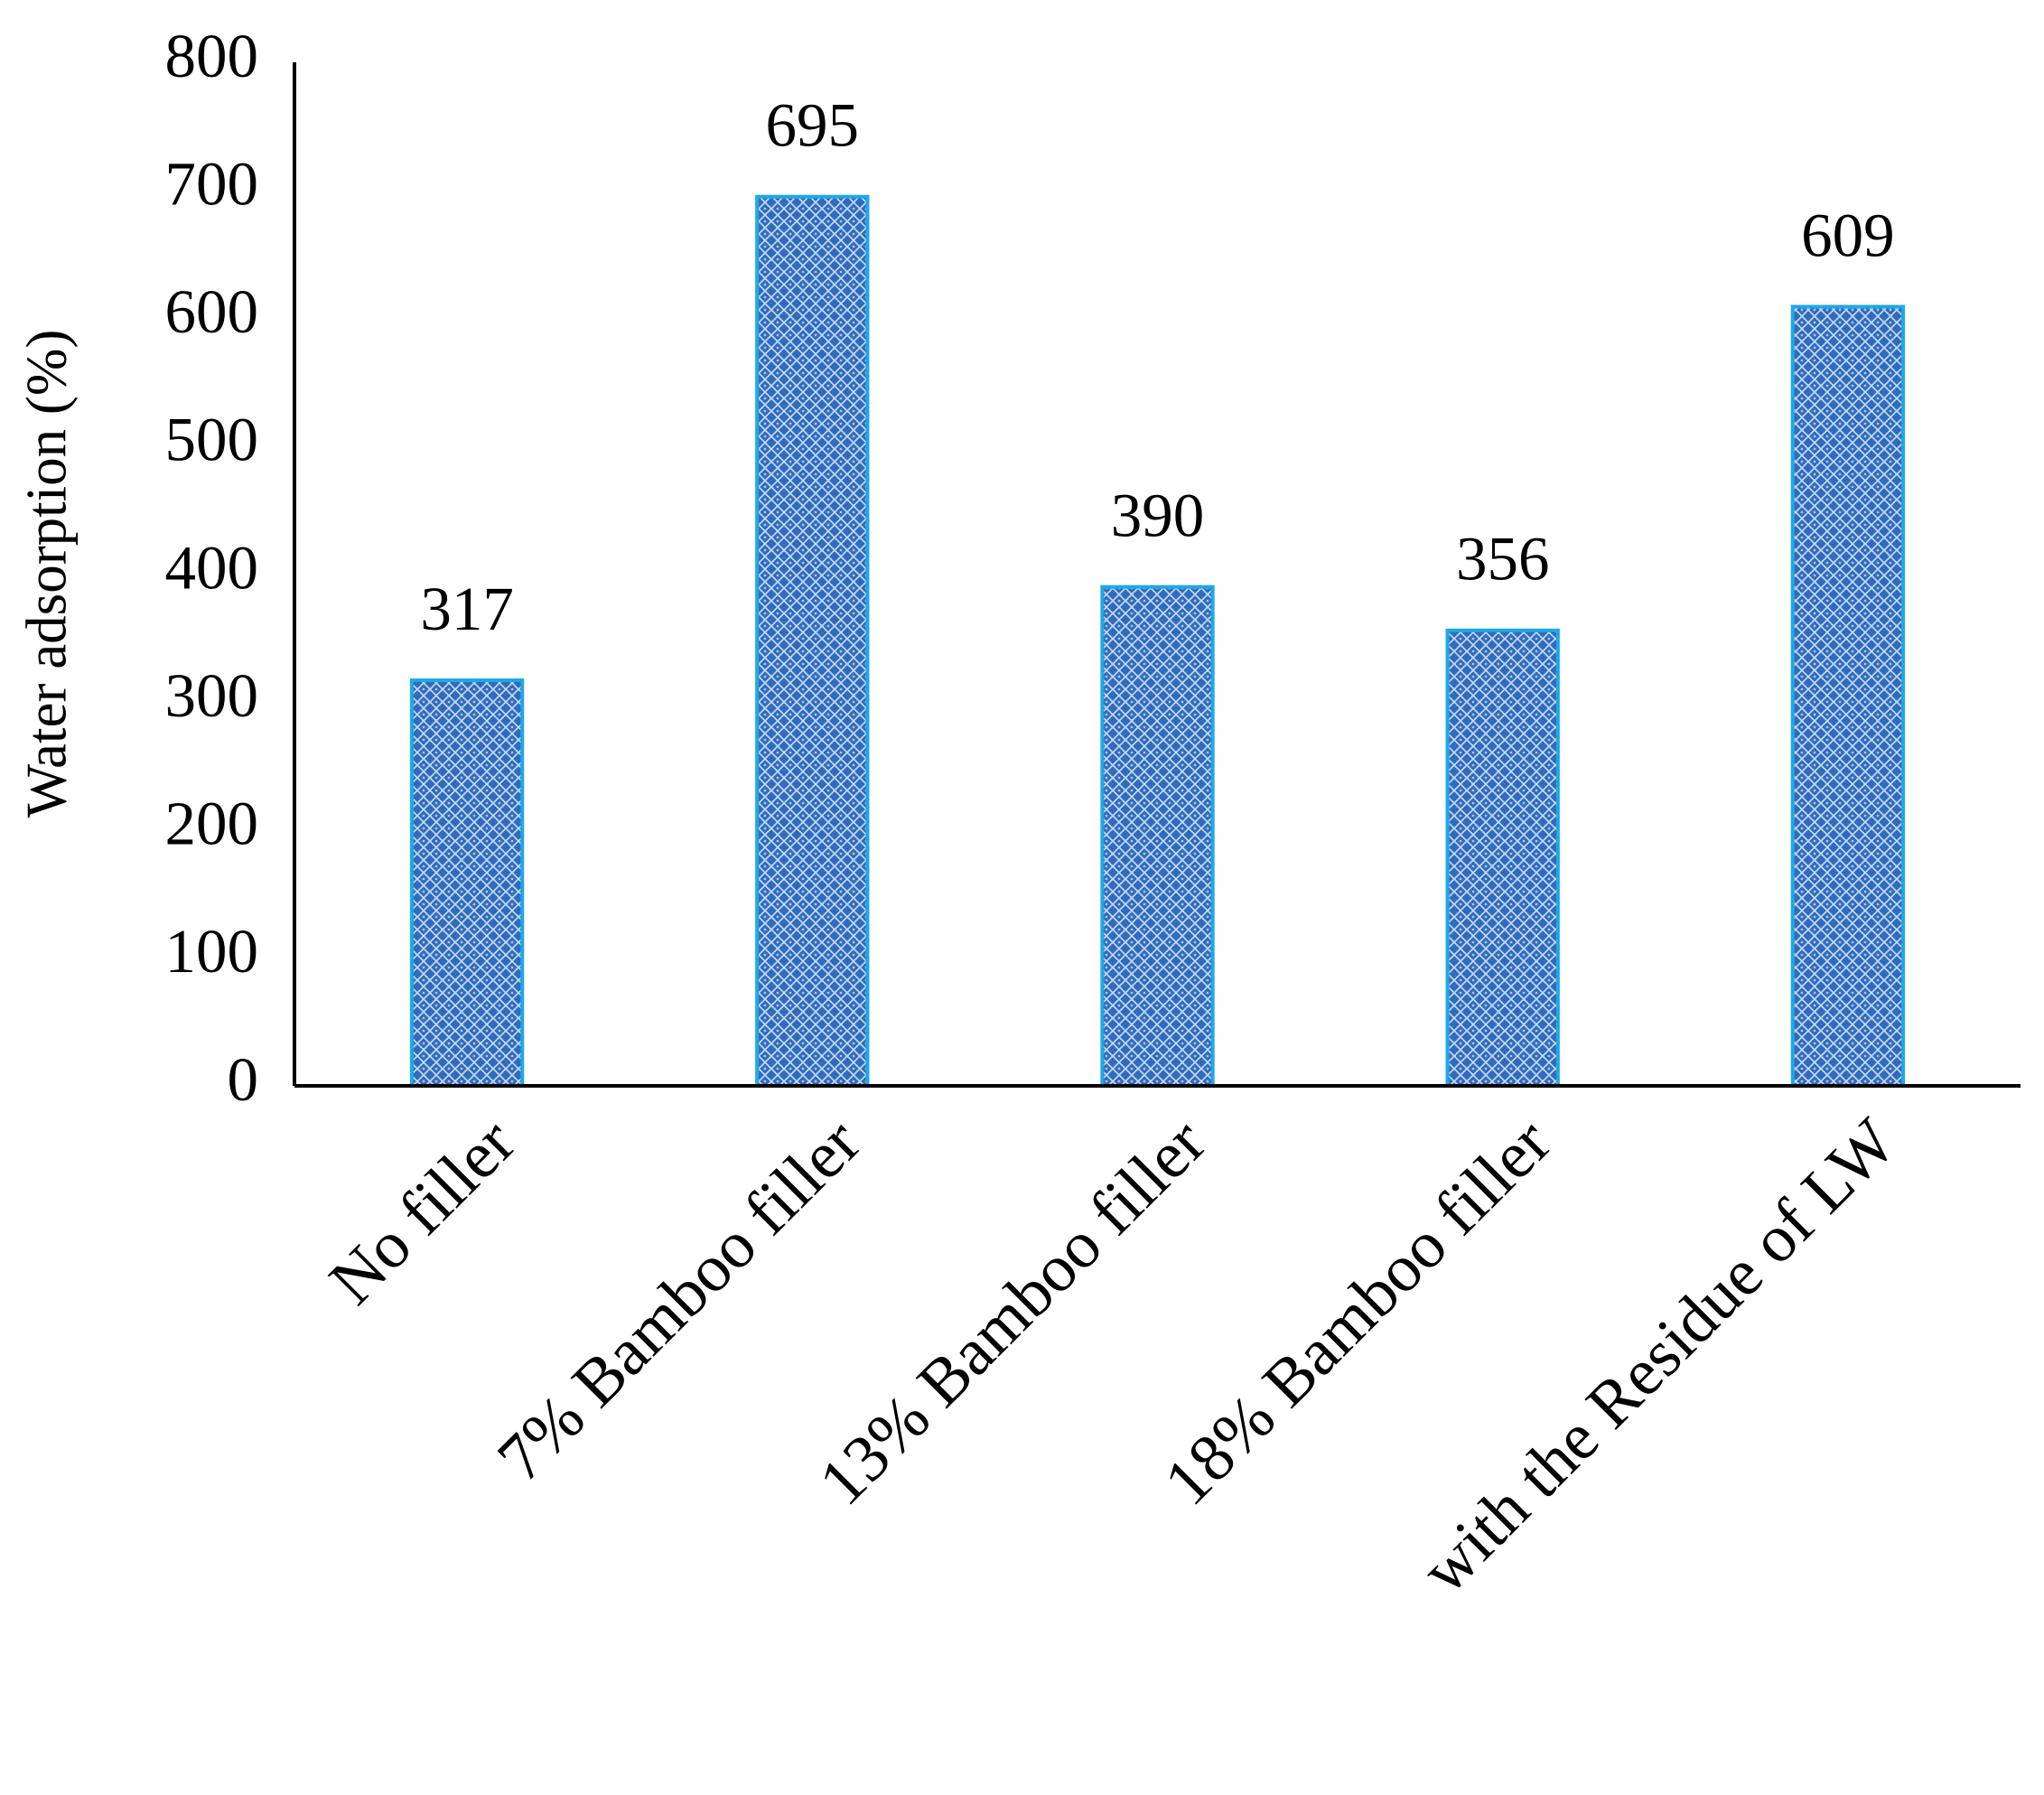 This screenshot has width=2044, height=1795. Describe the element at coordinates (212, 695) in the screenshot. I see `y-tick-label: 300` at that location.